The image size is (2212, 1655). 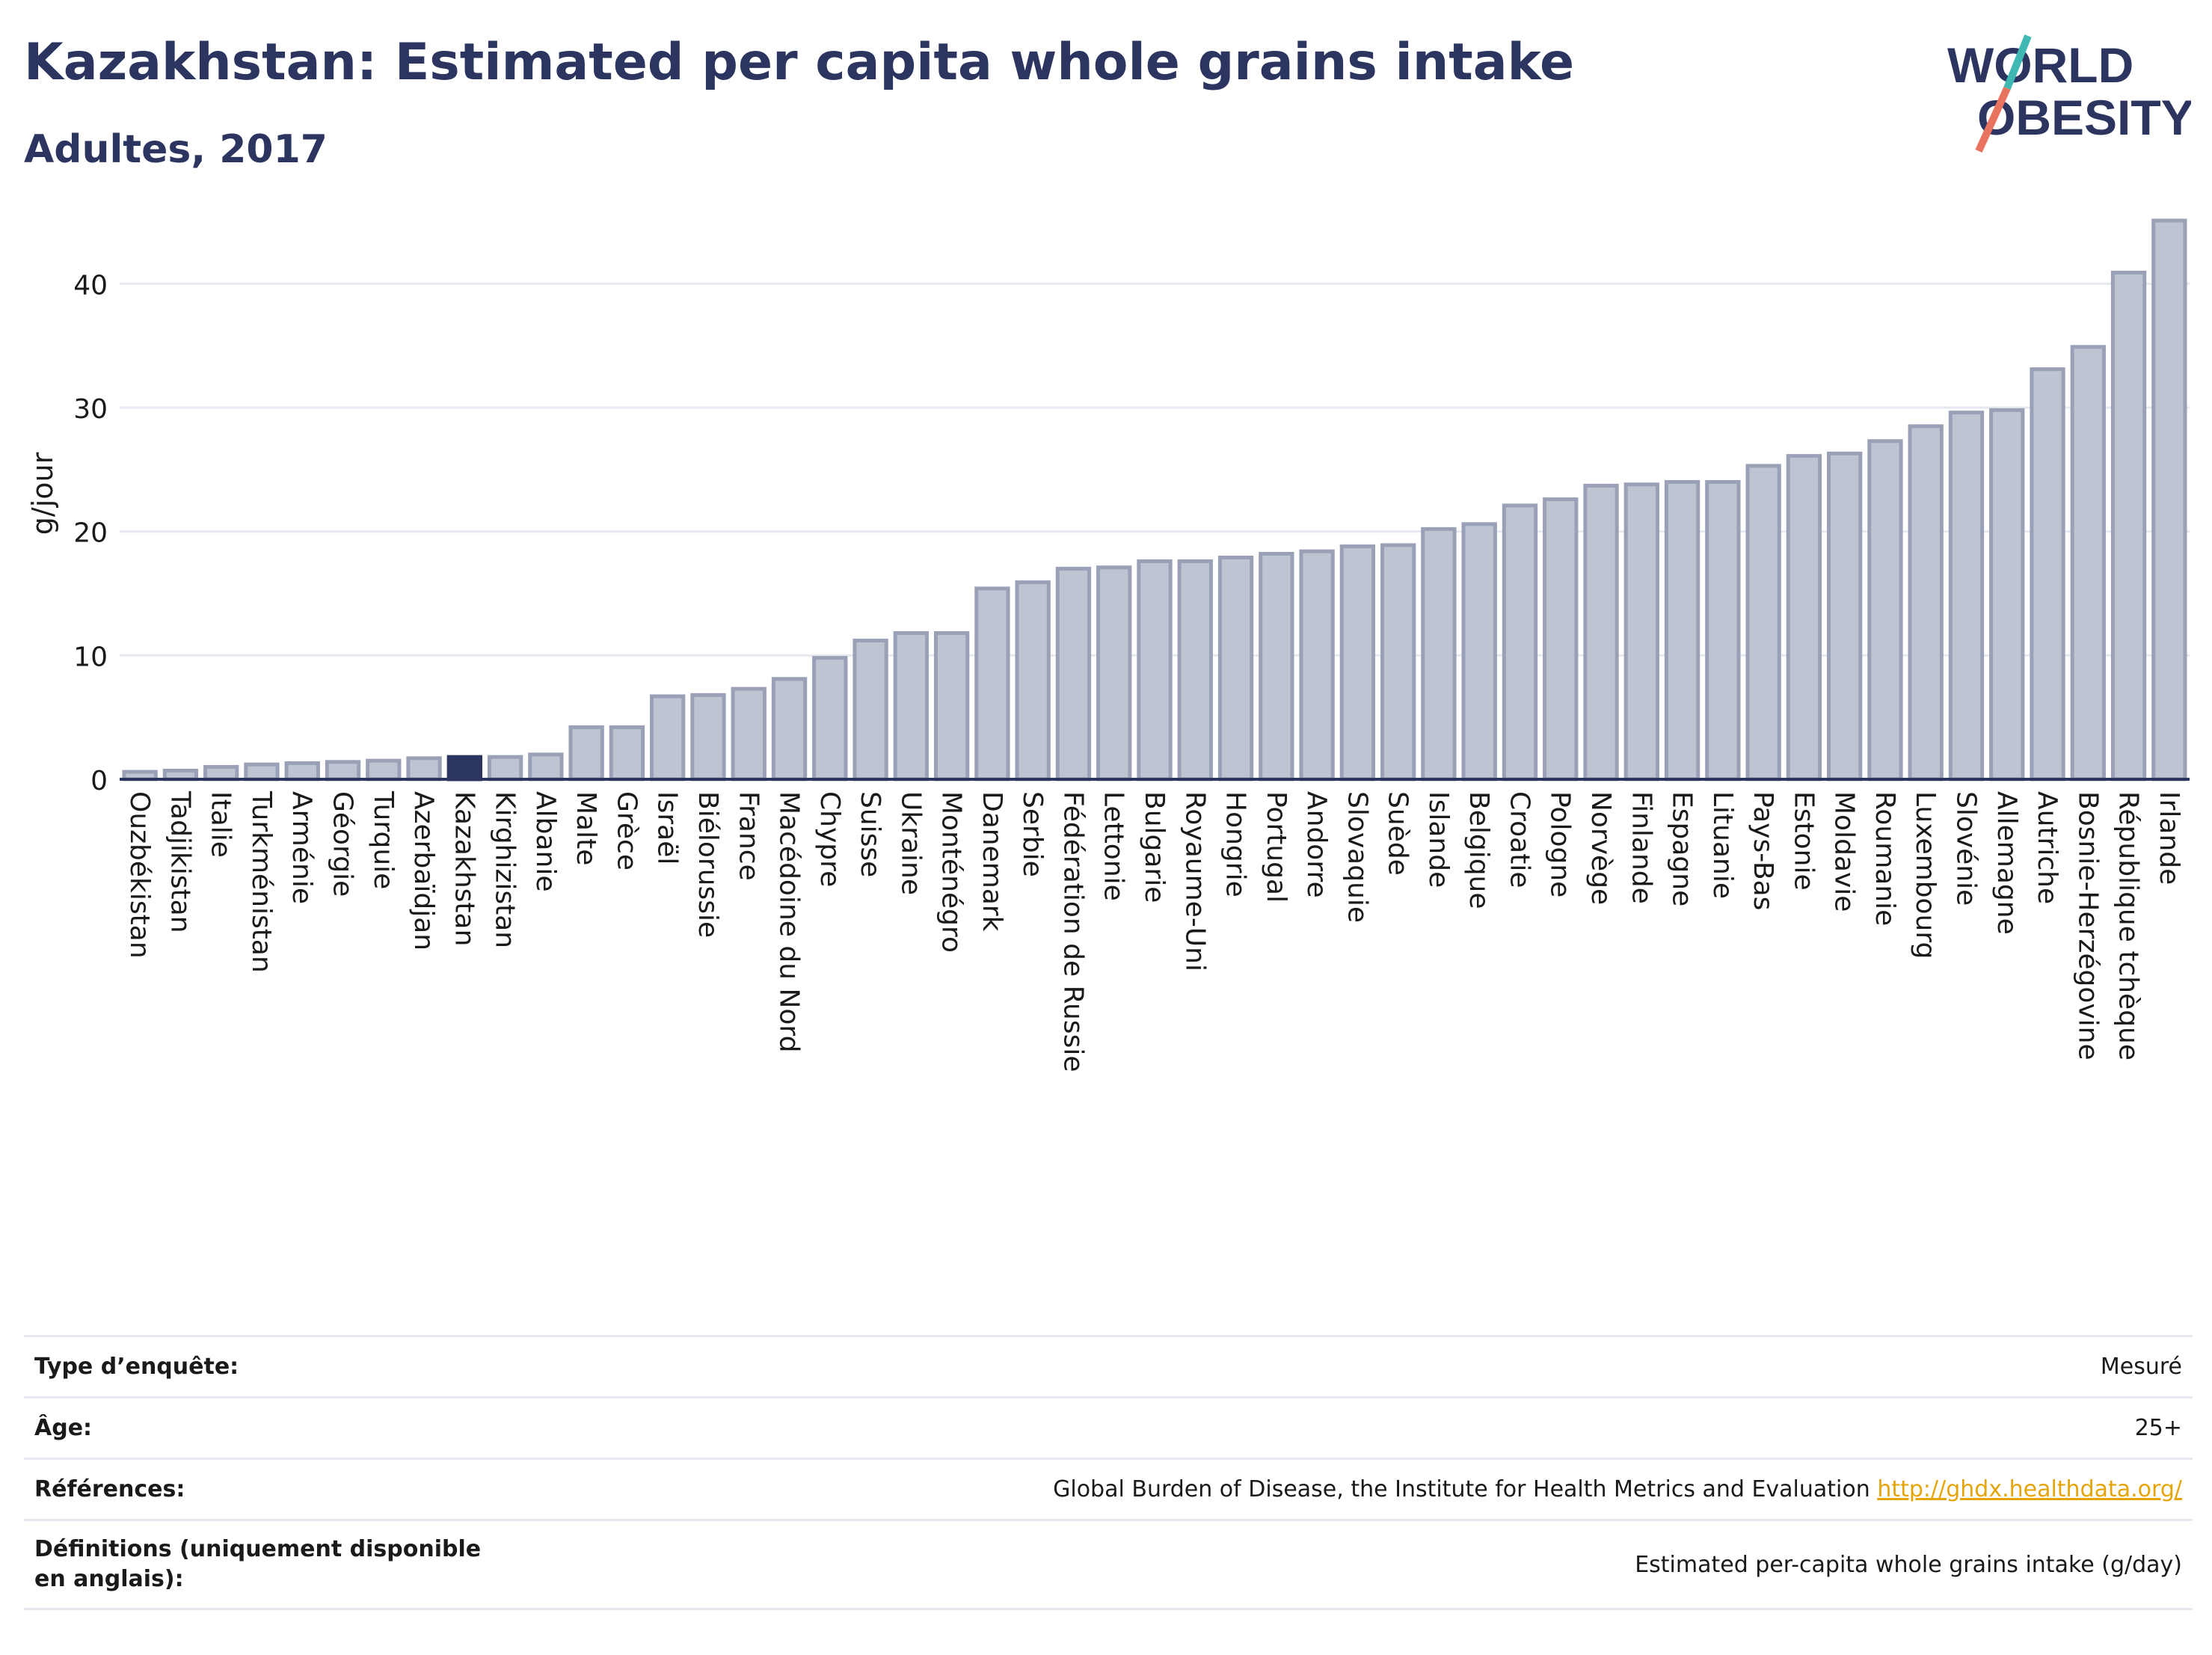 I want to click on survey-type-value: Mesuré, so click(x=2141, y=1367).